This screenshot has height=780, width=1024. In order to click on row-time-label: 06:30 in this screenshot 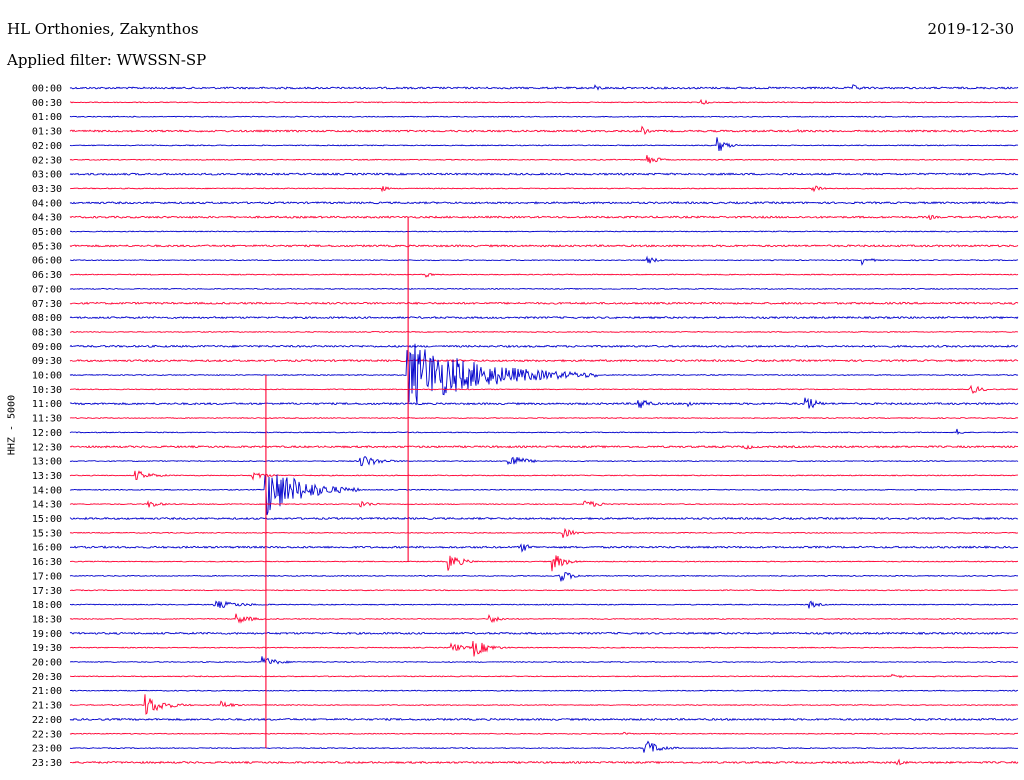, I will do `click(47, 275)`.